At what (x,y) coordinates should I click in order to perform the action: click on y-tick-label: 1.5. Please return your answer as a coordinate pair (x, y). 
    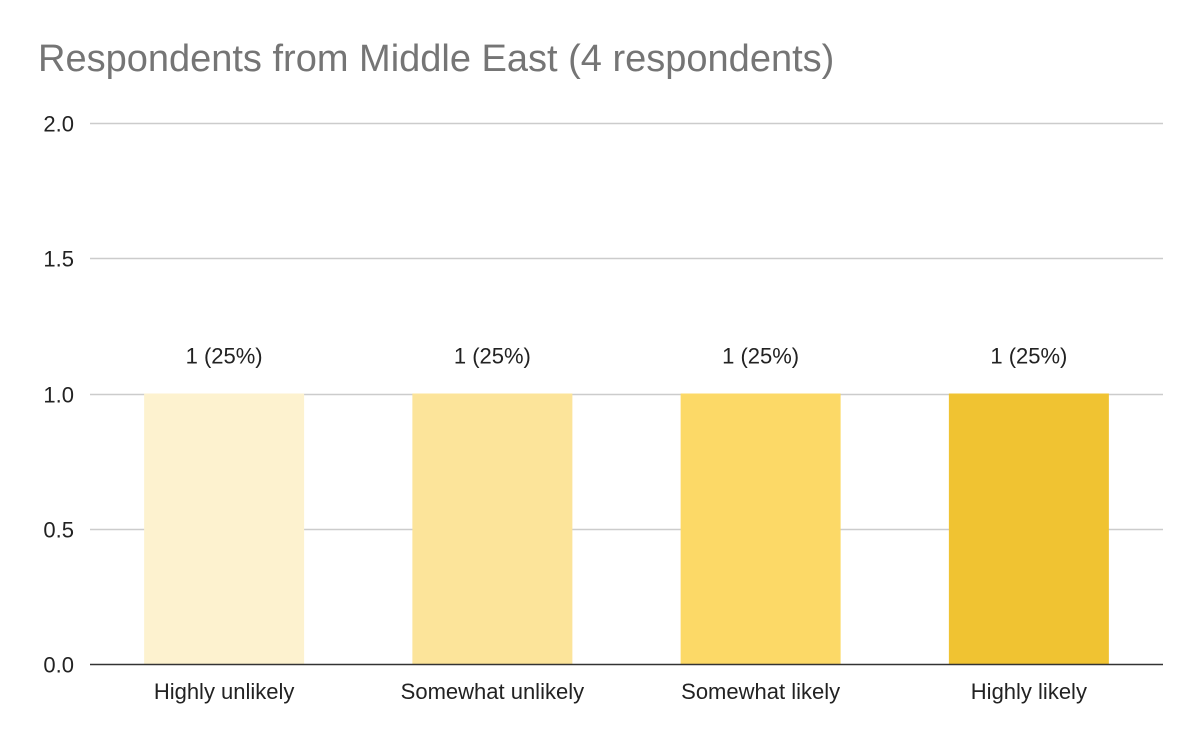
    Looking at the image, I should click on (58, 259).